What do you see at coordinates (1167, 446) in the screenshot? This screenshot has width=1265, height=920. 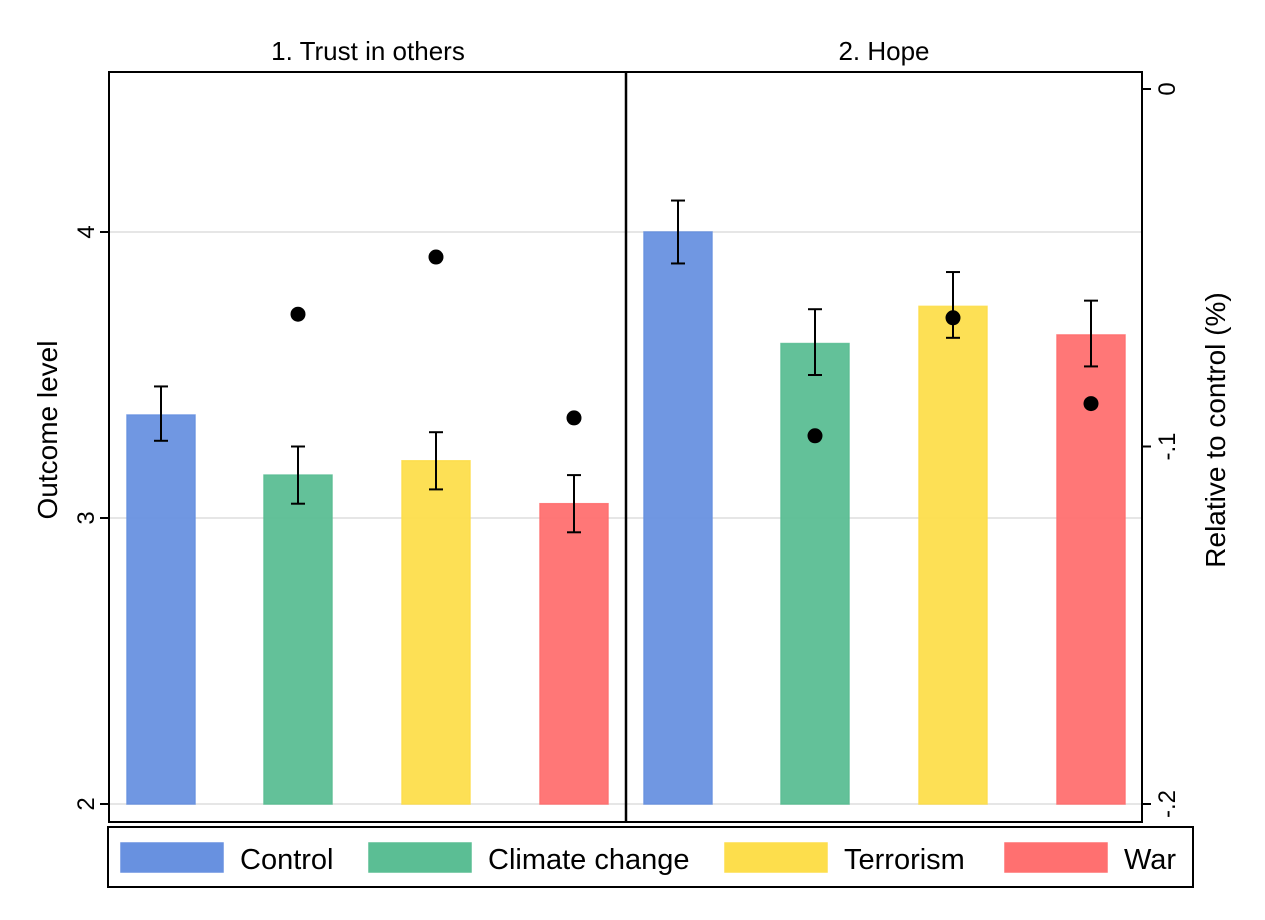 I see `y2-tick-label: -.1` at bounding box center [1167, 446].